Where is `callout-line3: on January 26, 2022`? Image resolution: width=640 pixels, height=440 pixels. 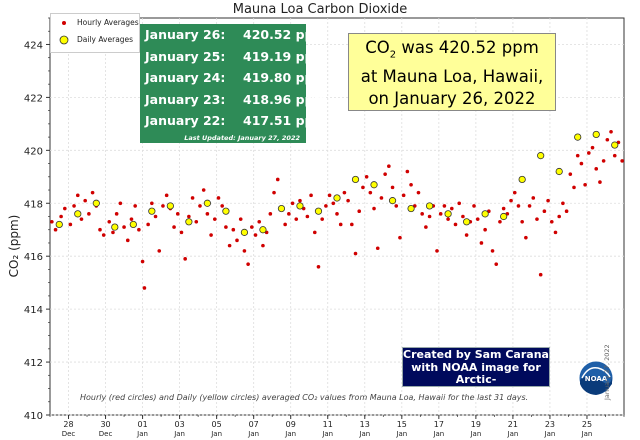 callout-line3: on January 26, 2022 is located at coordinates (452, 99).